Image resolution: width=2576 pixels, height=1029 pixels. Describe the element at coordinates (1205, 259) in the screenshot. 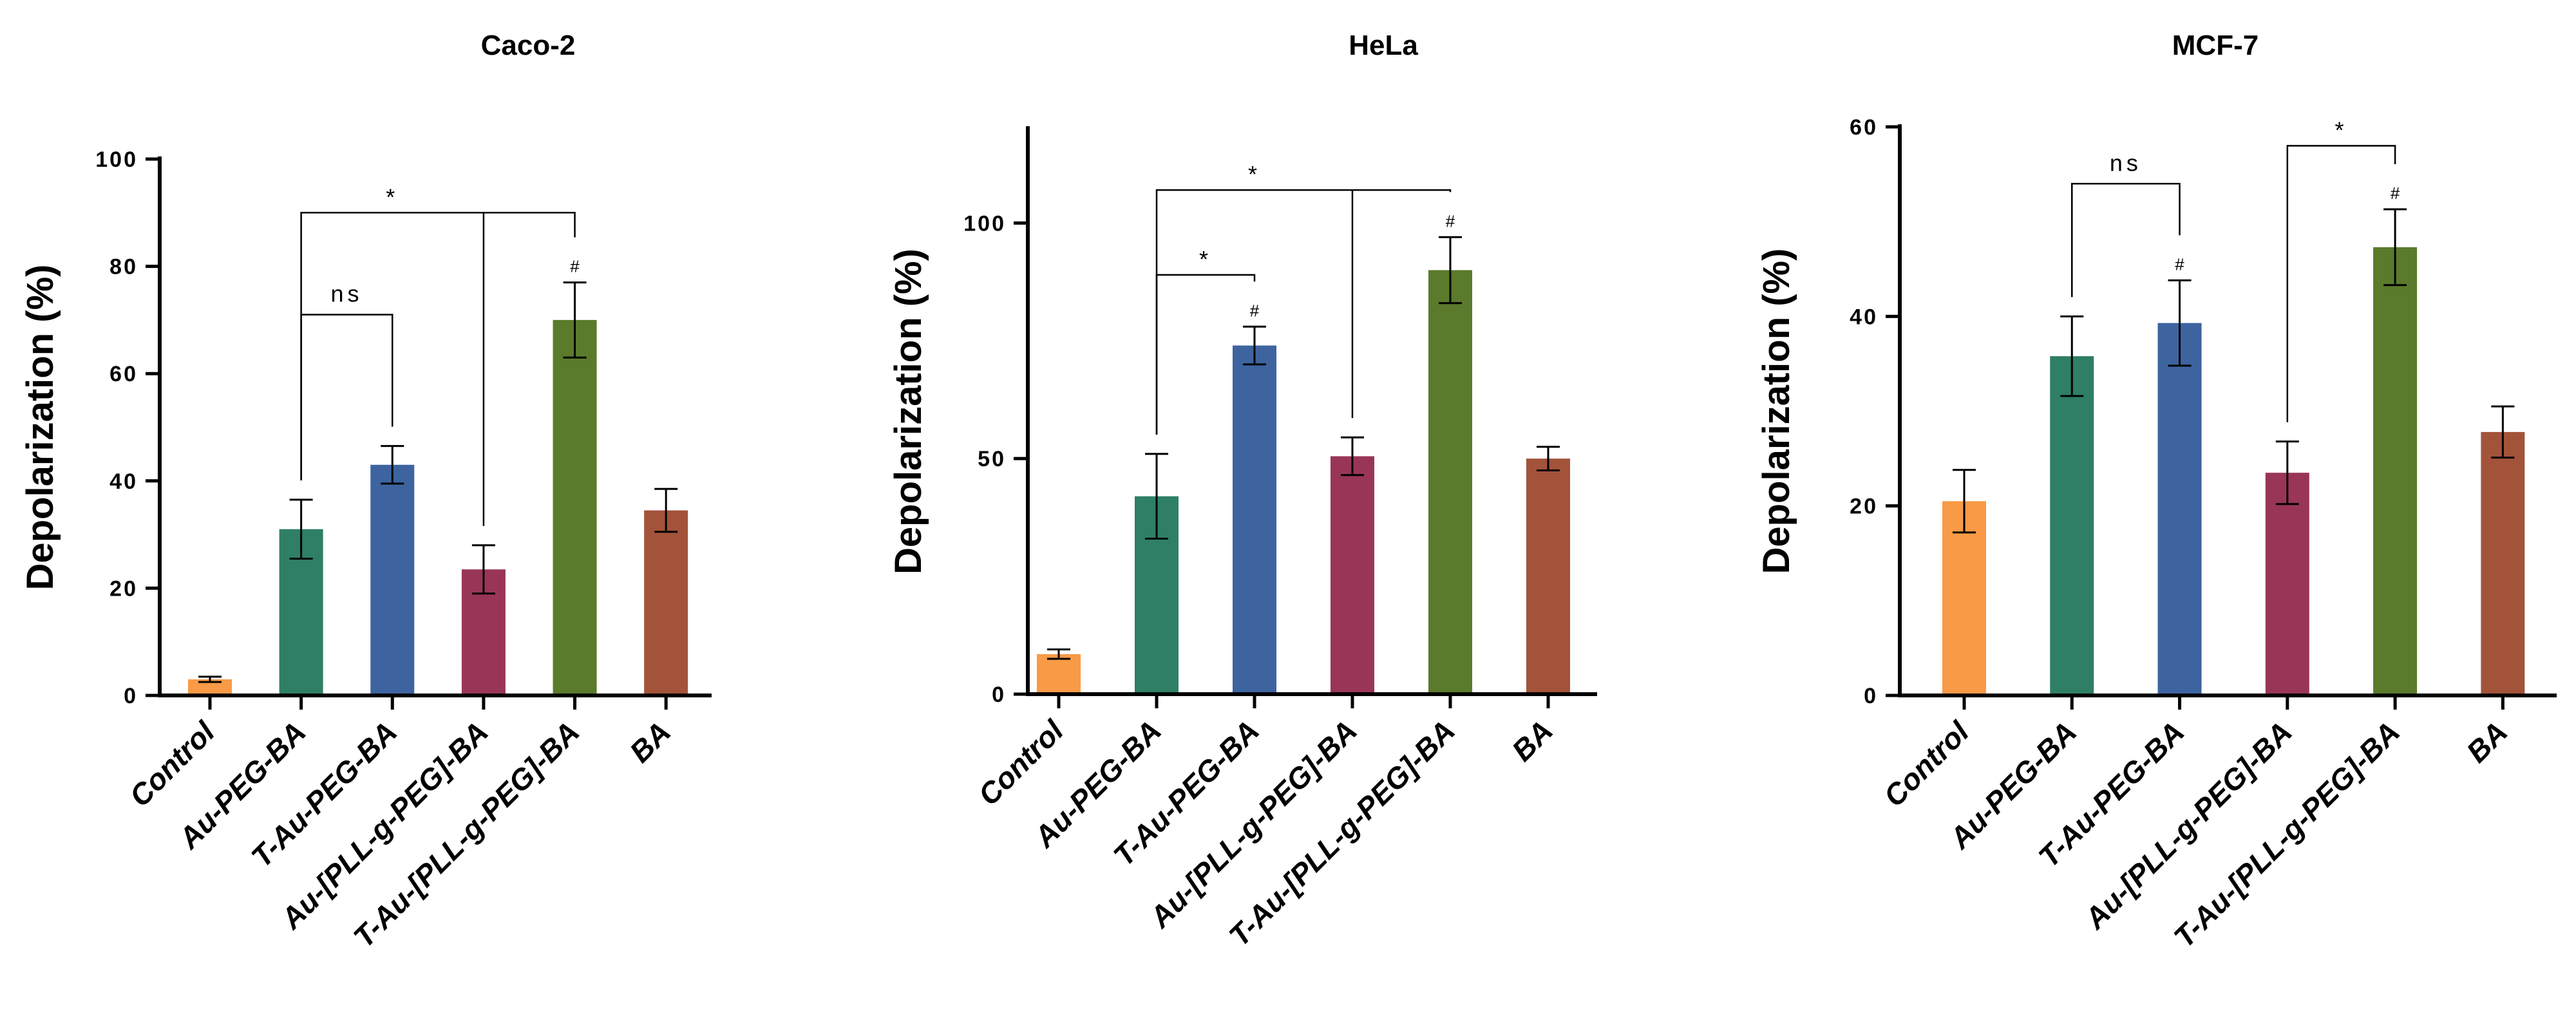

I see `significance-label-0: *` at that location.